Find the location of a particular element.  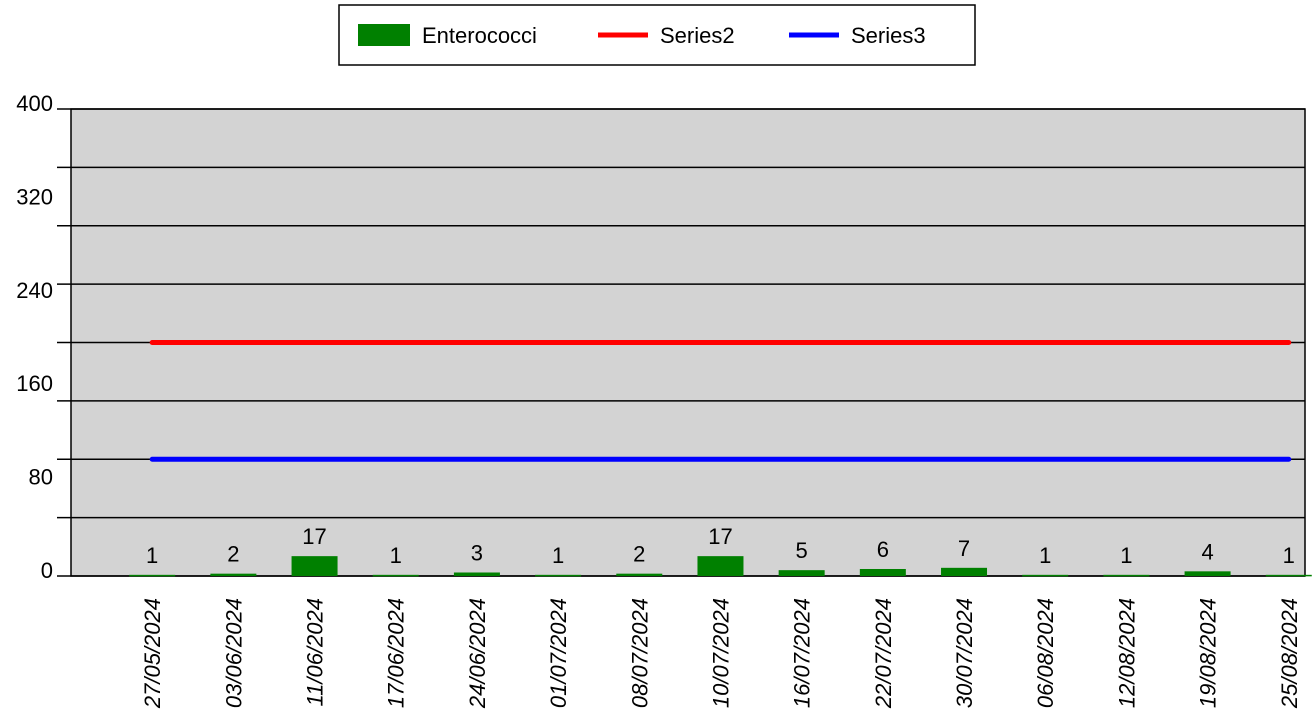

data-label: 4 is located at coordinates (1207, 551).